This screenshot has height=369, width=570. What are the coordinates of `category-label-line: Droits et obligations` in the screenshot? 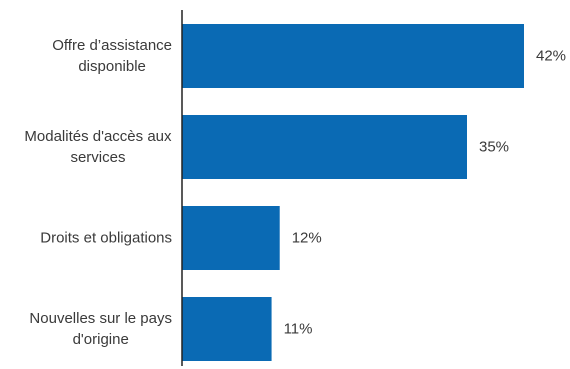 It's located at (106, 238).